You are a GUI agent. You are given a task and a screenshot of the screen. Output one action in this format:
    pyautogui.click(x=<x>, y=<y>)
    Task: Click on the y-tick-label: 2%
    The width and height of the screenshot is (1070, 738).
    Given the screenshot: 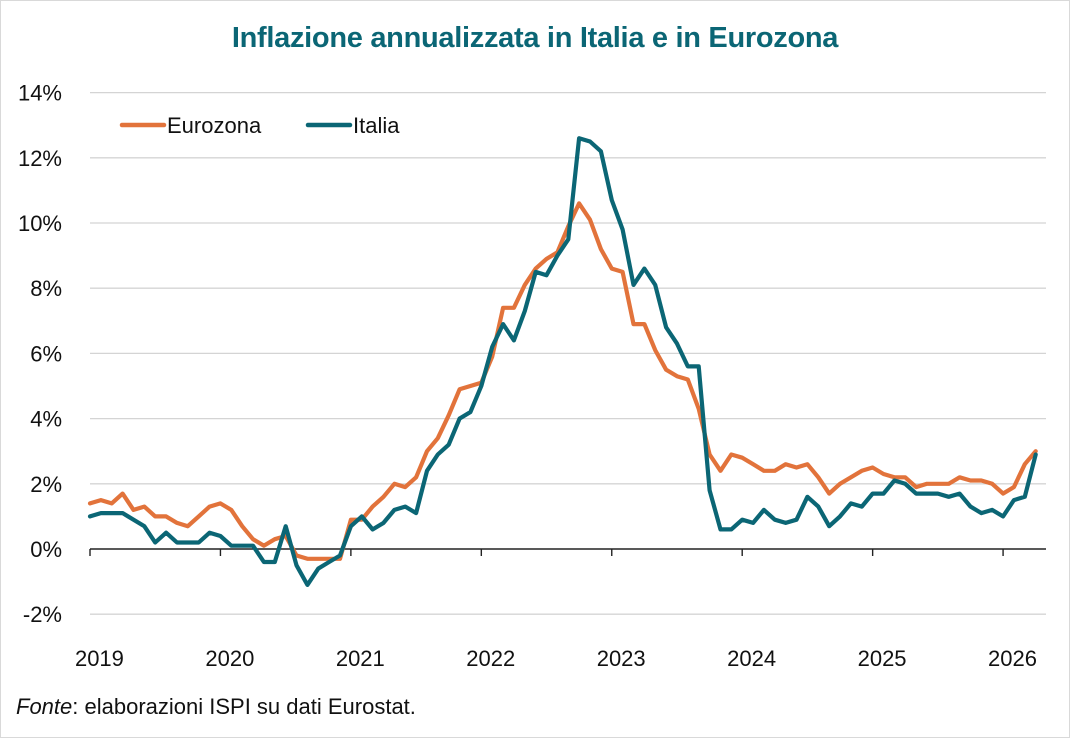 What is the action you would take?
    pyautogui.click(x=46, y=484)
    